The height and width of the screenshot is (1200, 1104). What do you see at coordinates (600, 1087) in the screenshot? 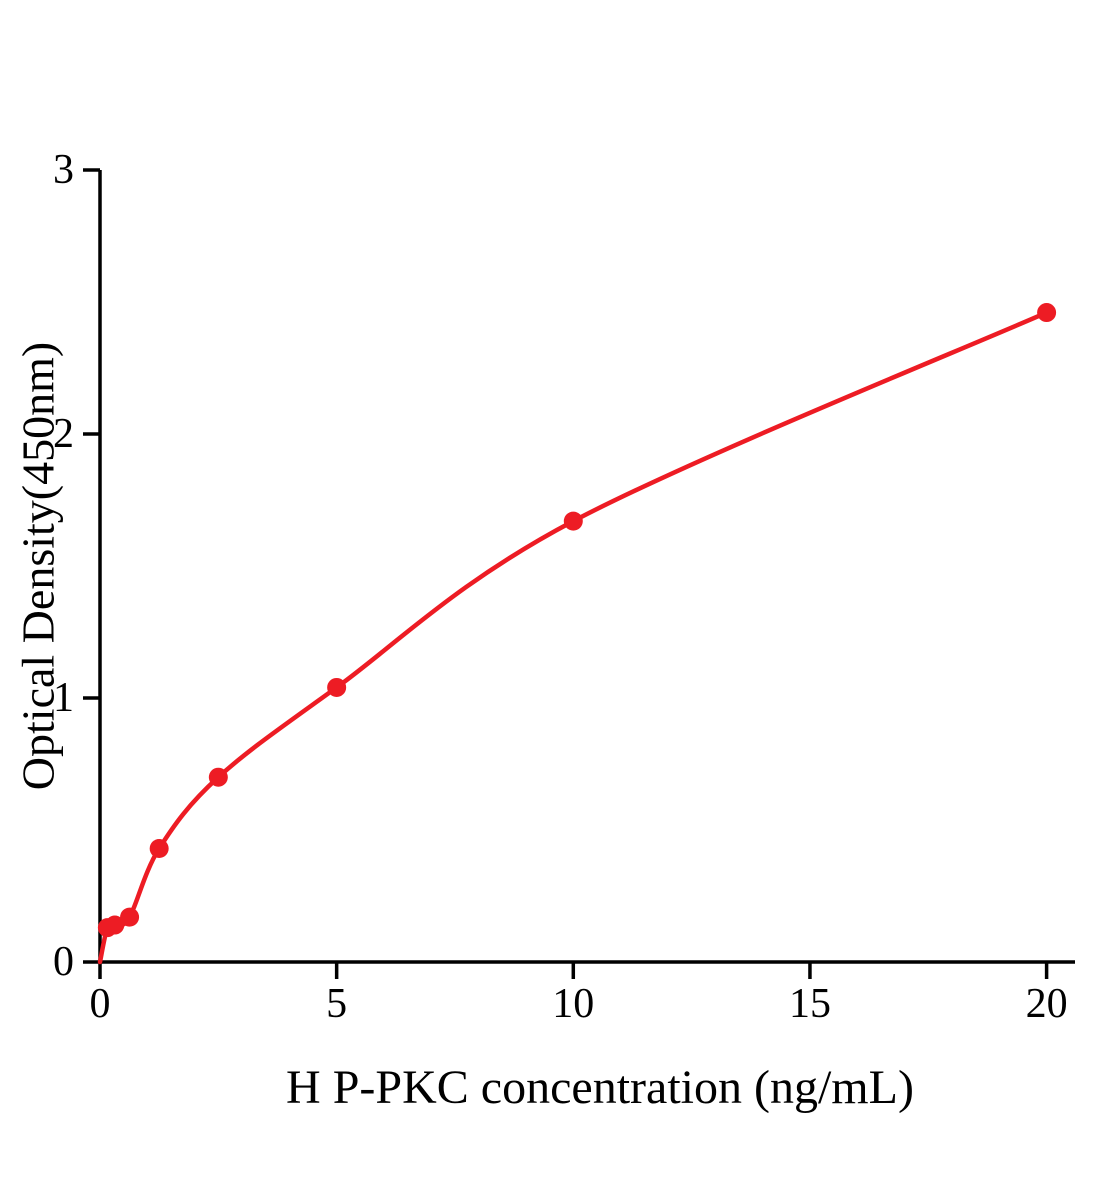
I see `x-axis-title: H P-PKC concentration (ng/mL)` at bounding box center [600, 1087].